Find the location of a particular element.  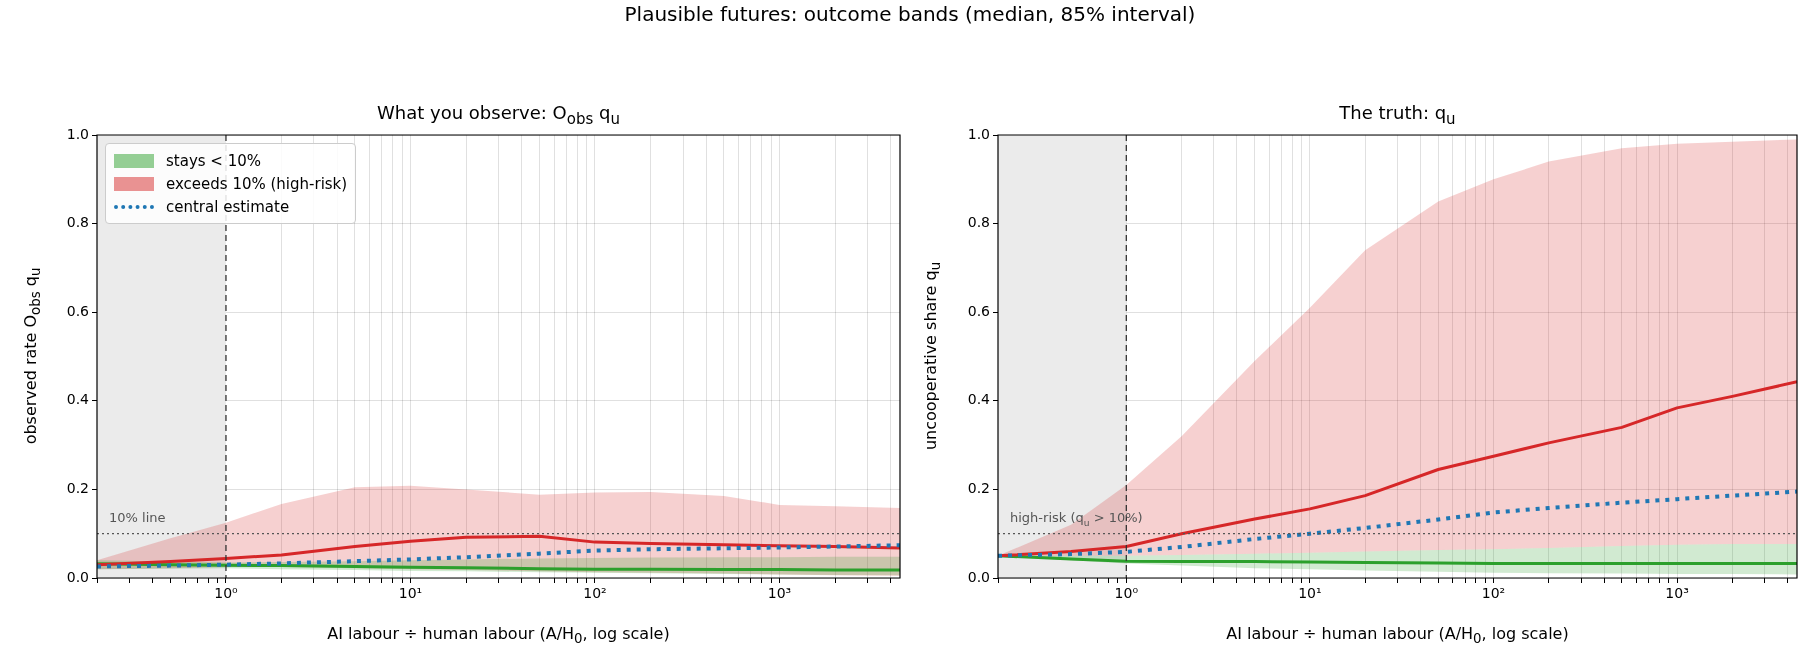

chart-title: What you observe: O$_{obs}$ q$_{u}$ is located at coordinates (498, 115).